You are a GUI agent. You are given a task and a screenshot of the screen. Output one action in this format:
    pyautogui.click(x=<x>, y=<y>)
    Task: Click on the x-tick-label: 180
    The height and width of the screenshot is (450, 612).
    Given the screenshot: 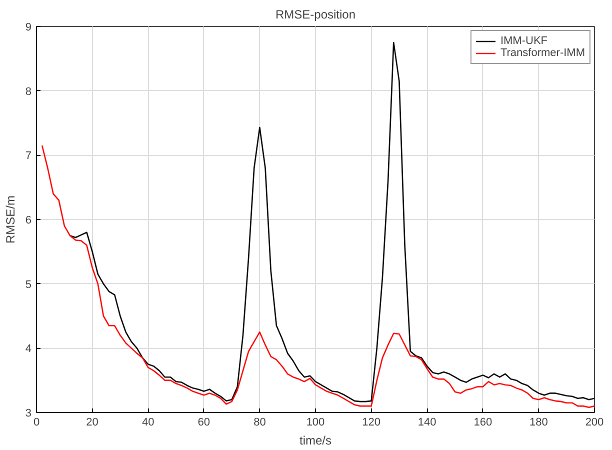 What is the action you would take?
    pyautogui.click(x=539, y=422)
    